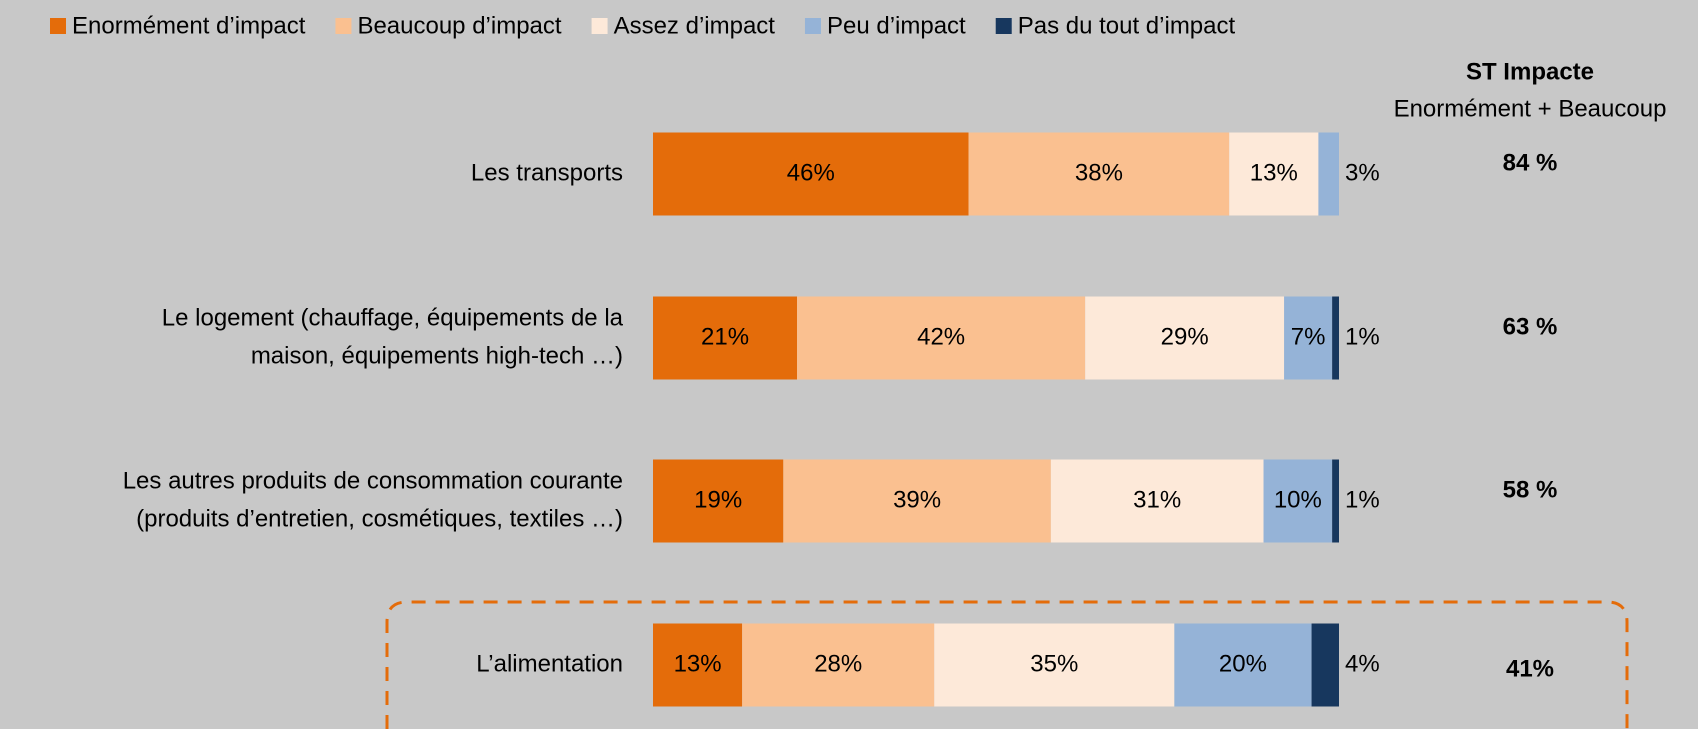  I want to click on total-label: 84 %, so click(1530, 162).